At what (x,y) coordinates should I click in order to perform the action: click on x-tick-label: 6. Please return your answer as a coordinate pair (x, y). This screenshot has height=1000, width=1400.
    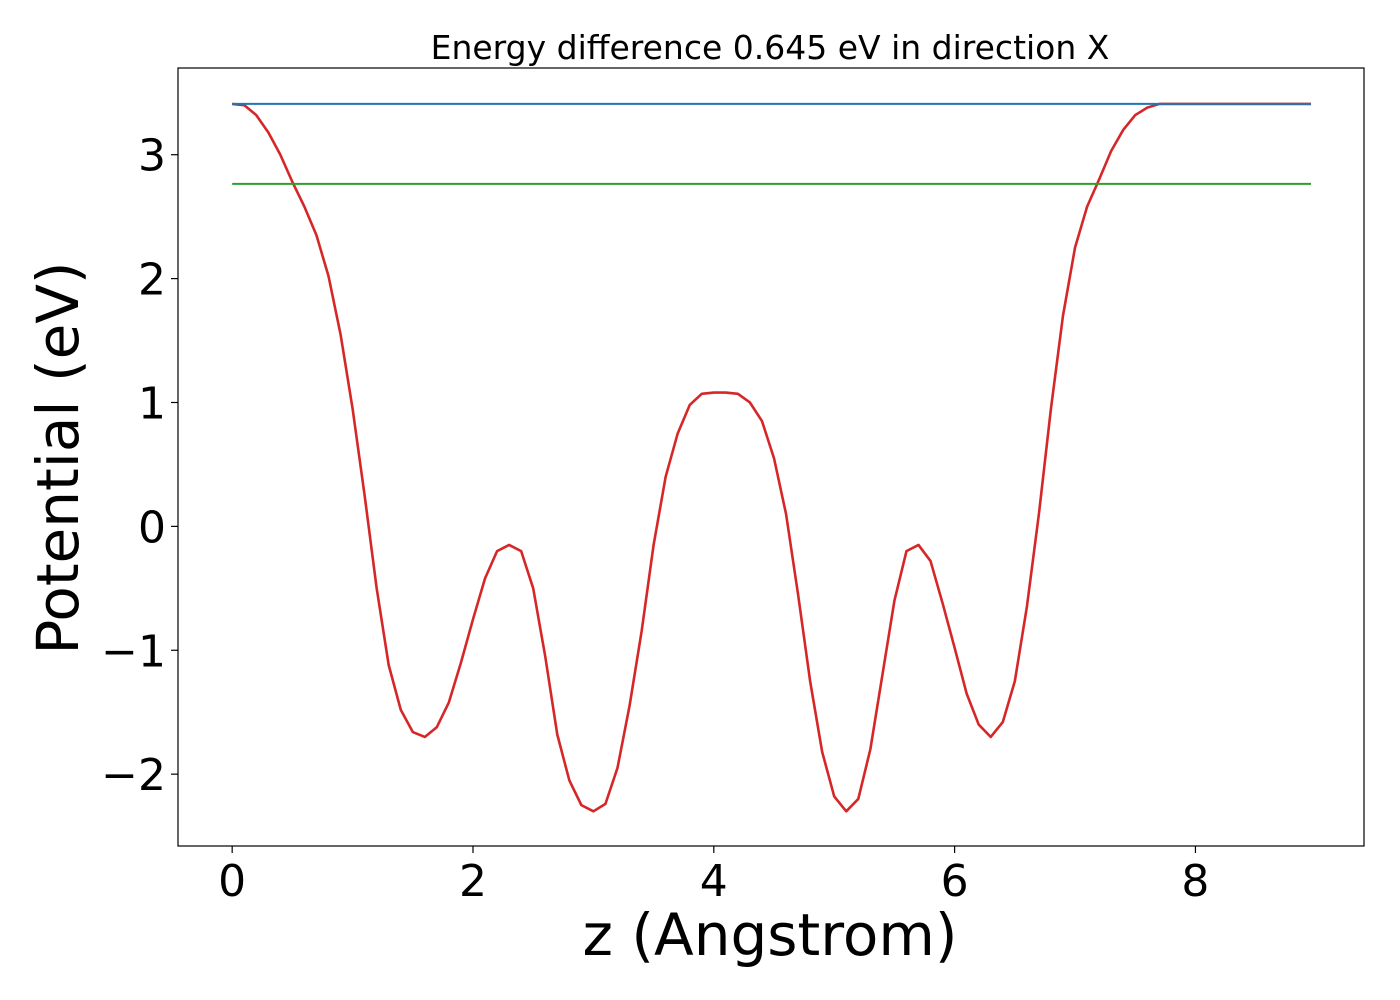
    Looking at the image, I should click on (955, 881).